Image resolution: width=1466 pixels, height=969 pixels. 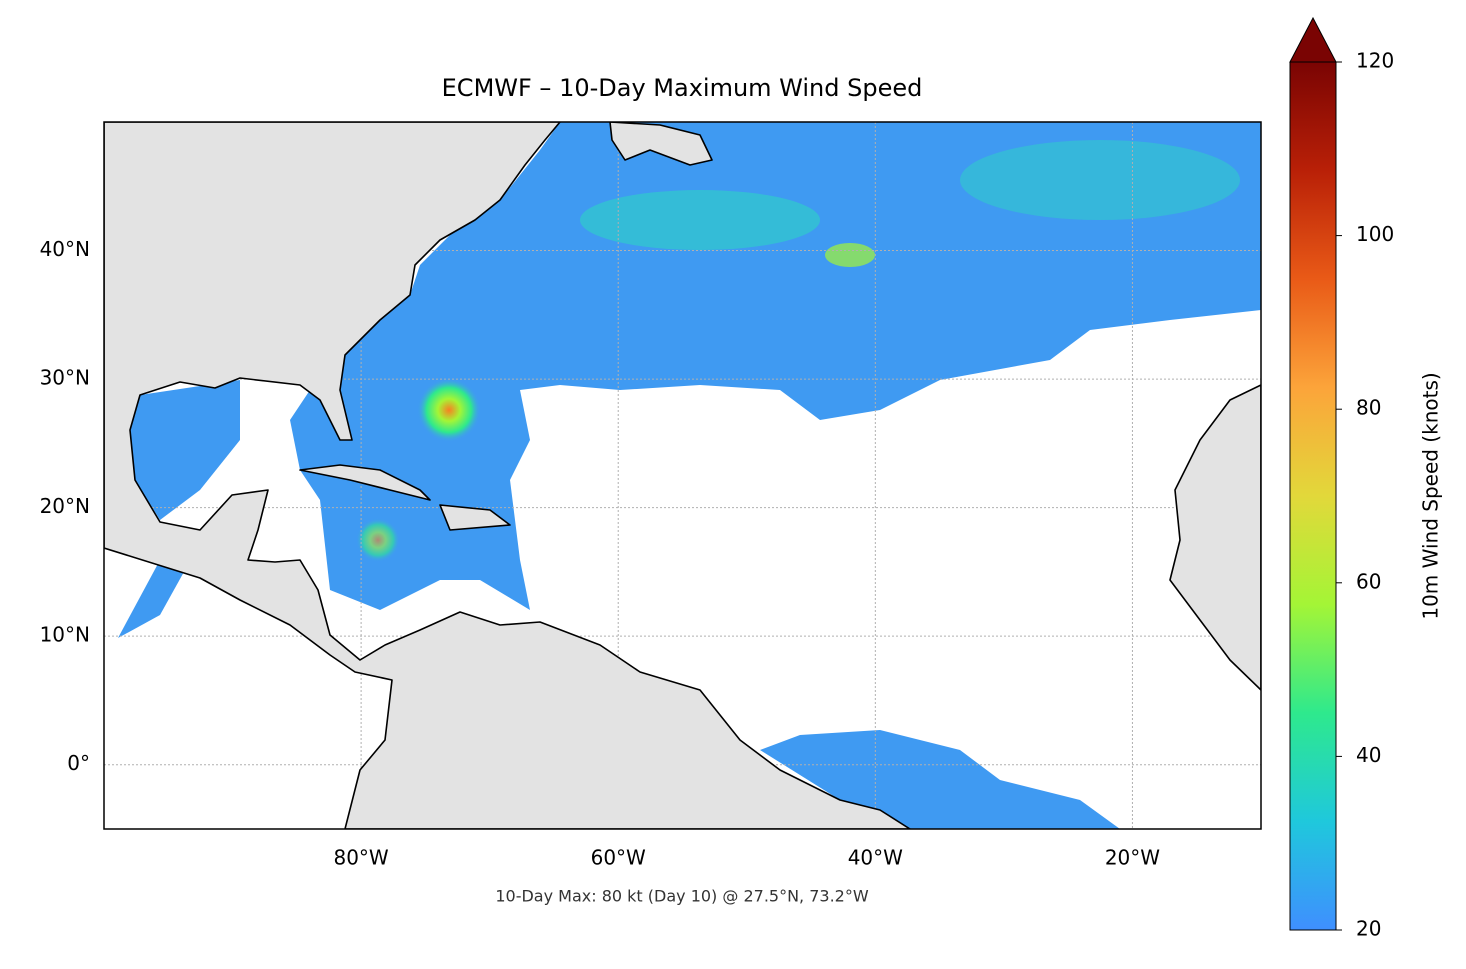 I want to click on colorbar-tick-label: 40, so click(x=1368, y=755).